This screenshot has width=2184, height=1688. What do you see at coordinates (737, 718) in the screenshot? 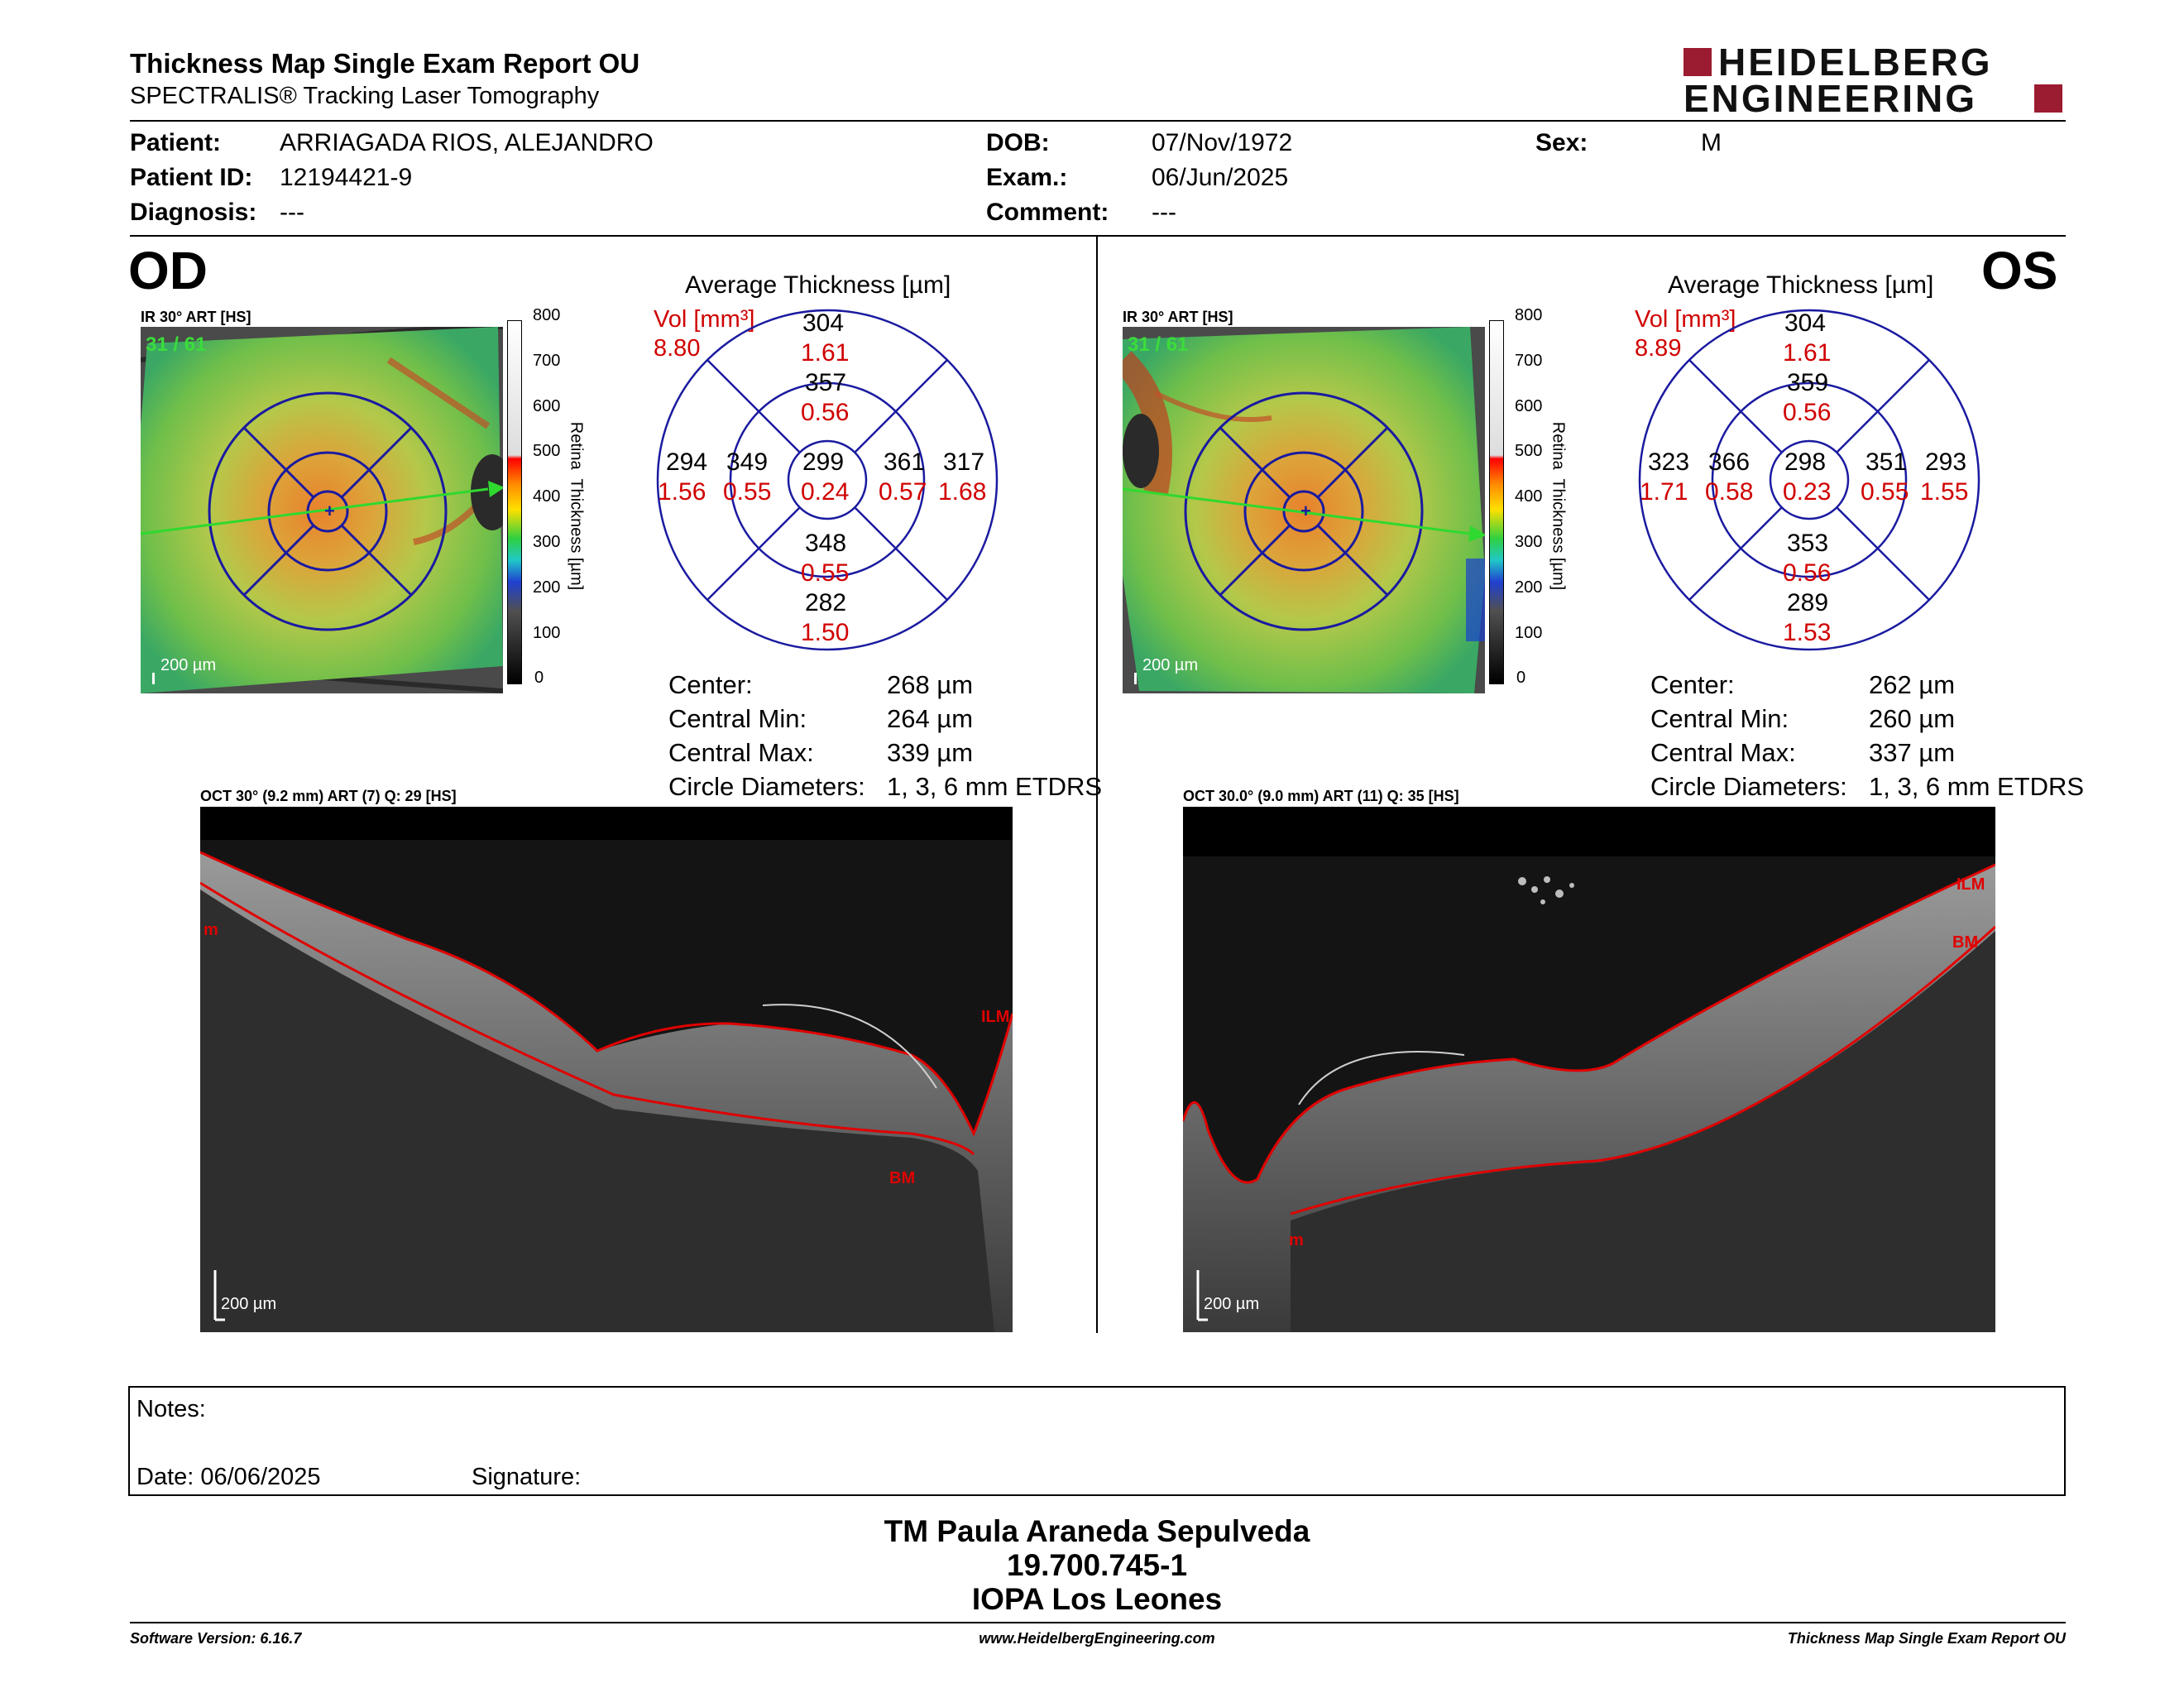
I see `od-min-label: Central Min:` at bounding box center [737, 718].